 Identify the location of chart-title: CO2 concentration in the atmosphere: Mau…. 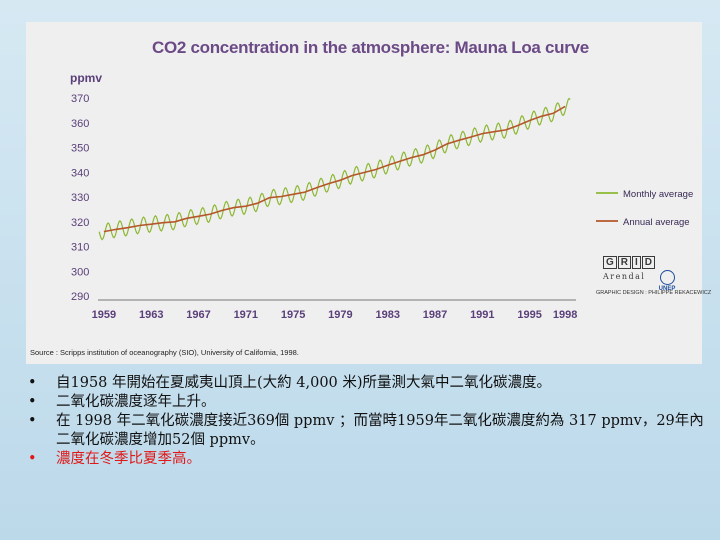
(370, 47).